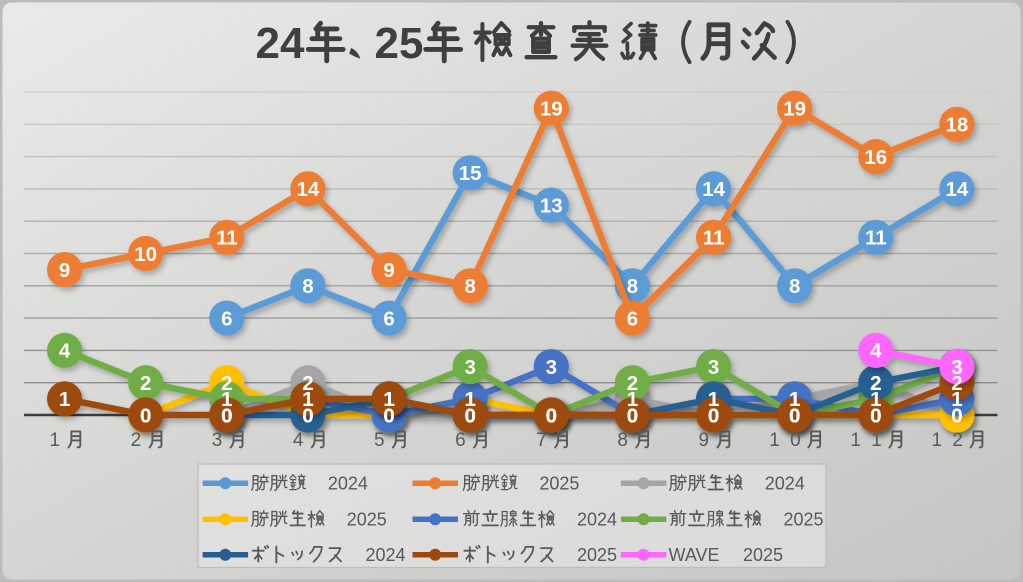 The width and height of the screenshot is (1023, 582). I want to click on svg-text: 10, so click(145, 254).